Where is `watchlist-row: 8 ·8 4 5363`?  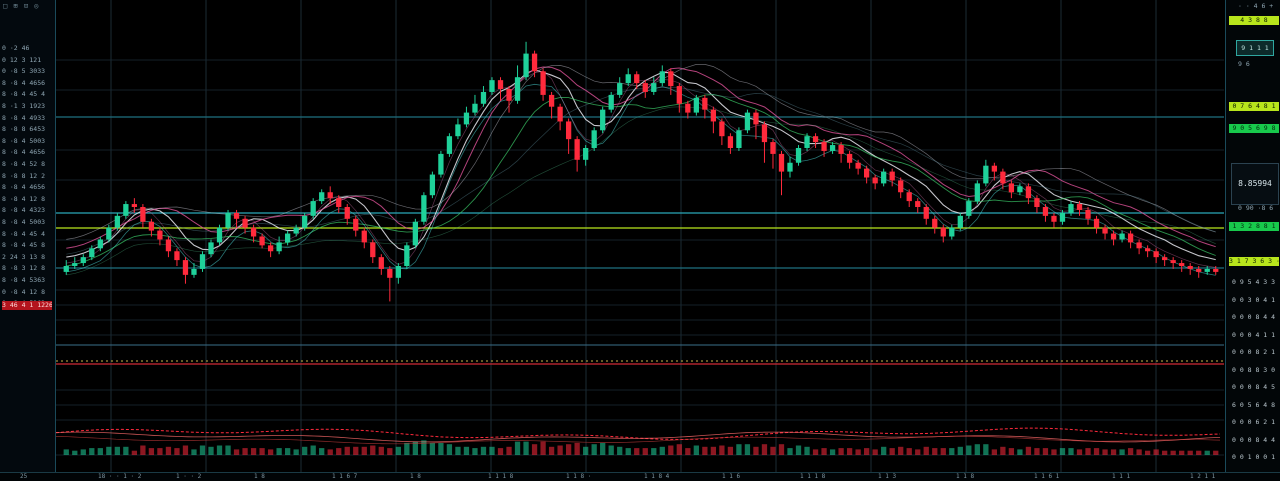
watchlist-row: 8 ·8 4 5363 is located at coordinates (24, 280).